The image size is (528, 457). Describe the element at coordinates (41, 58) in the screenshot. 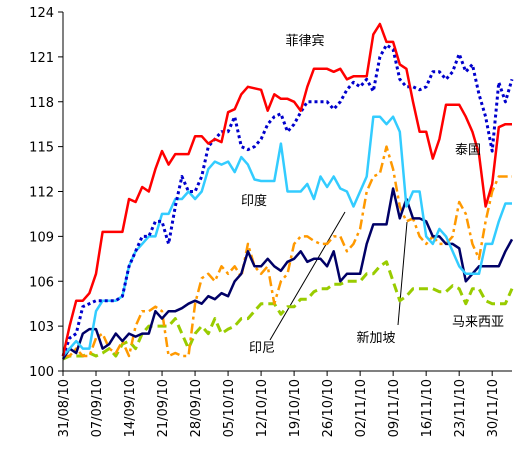

I see `y-tick-label: 121` at that location.